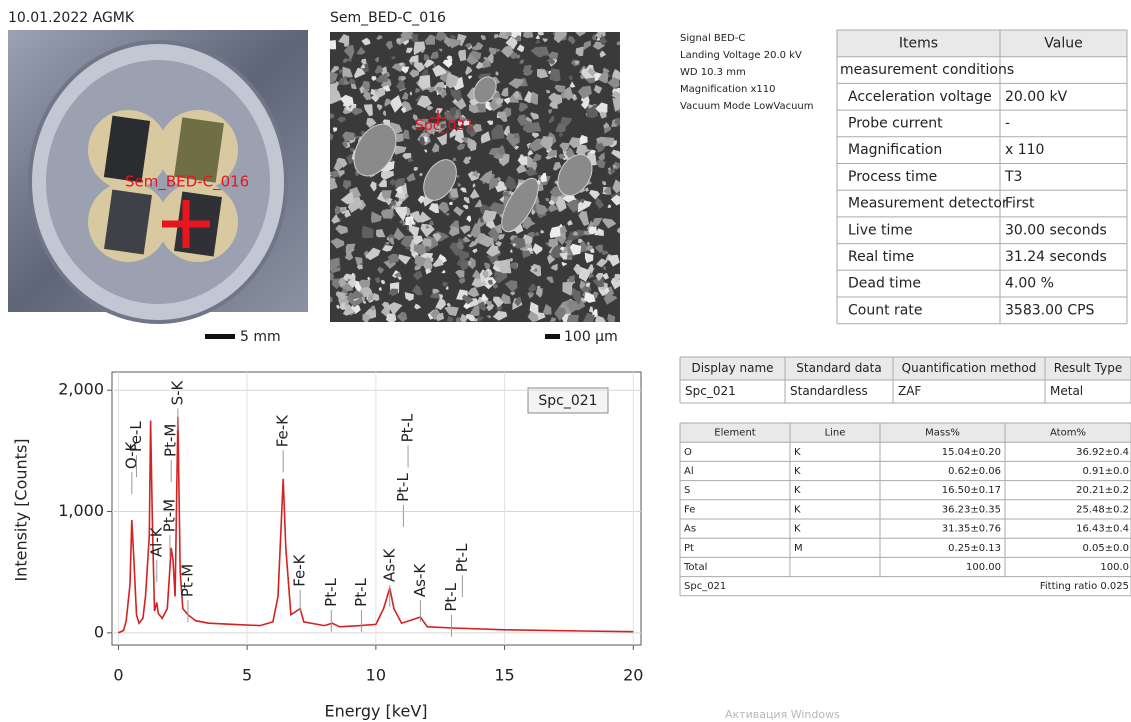  What do you see at coordinates (881, 257) in the screenshot?
I see `item-name: Real time` at bounding box center [881, 257].